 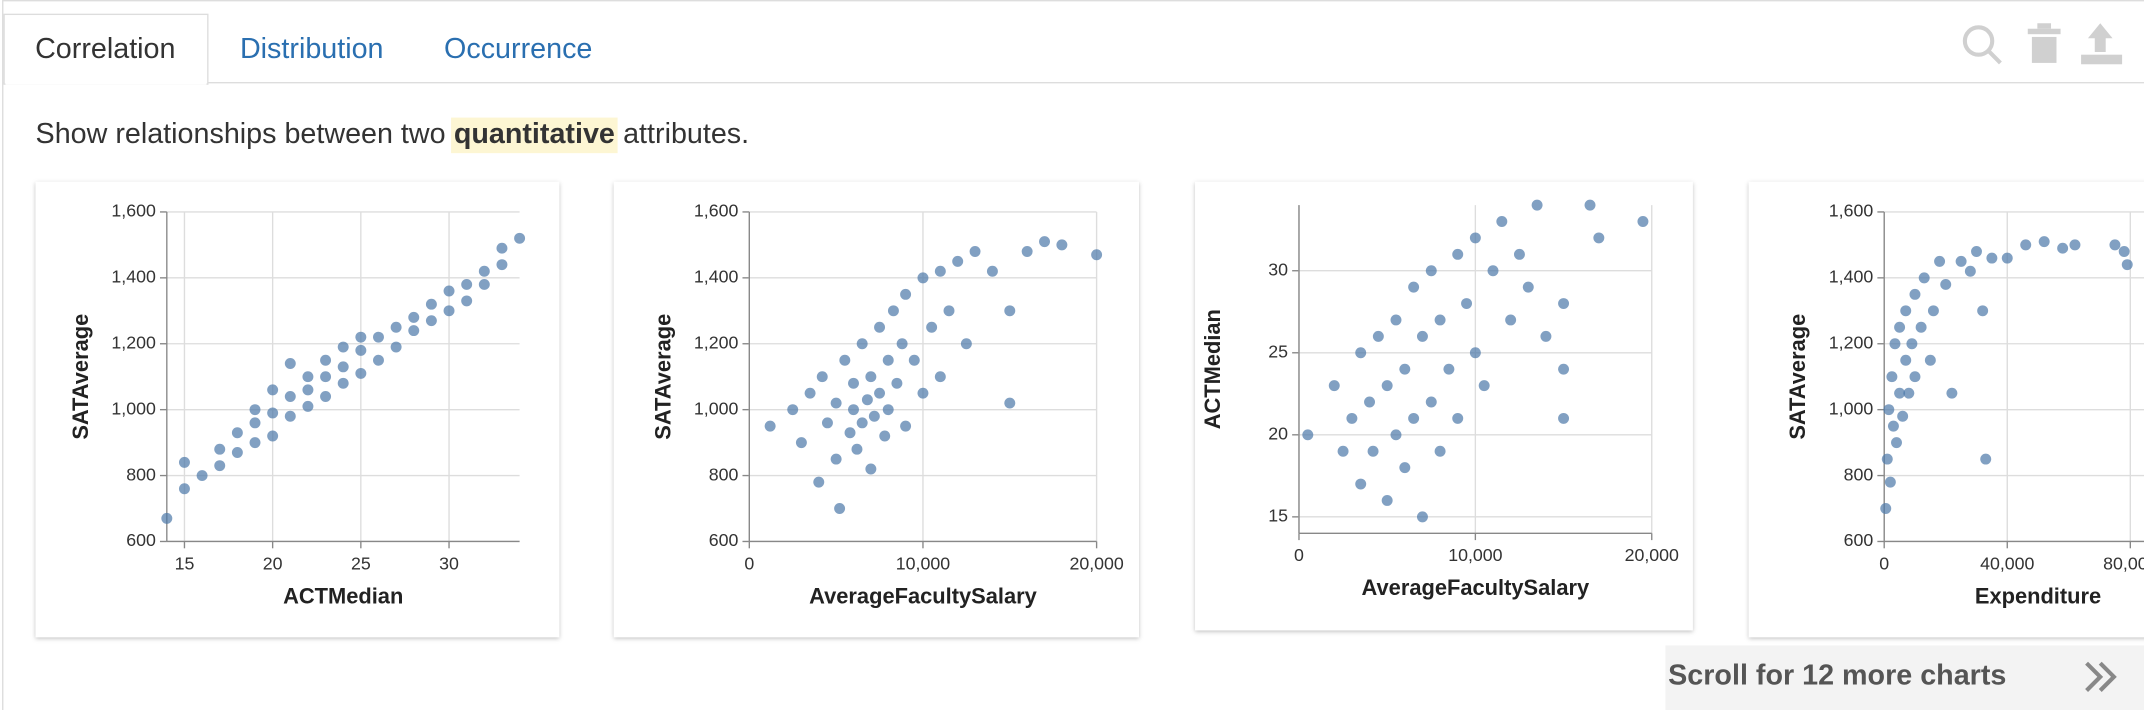 What do you see at coordinates (724, 474) in the screenshot?
I see `y-tick-label: 800` at bounding box center [724, 474].